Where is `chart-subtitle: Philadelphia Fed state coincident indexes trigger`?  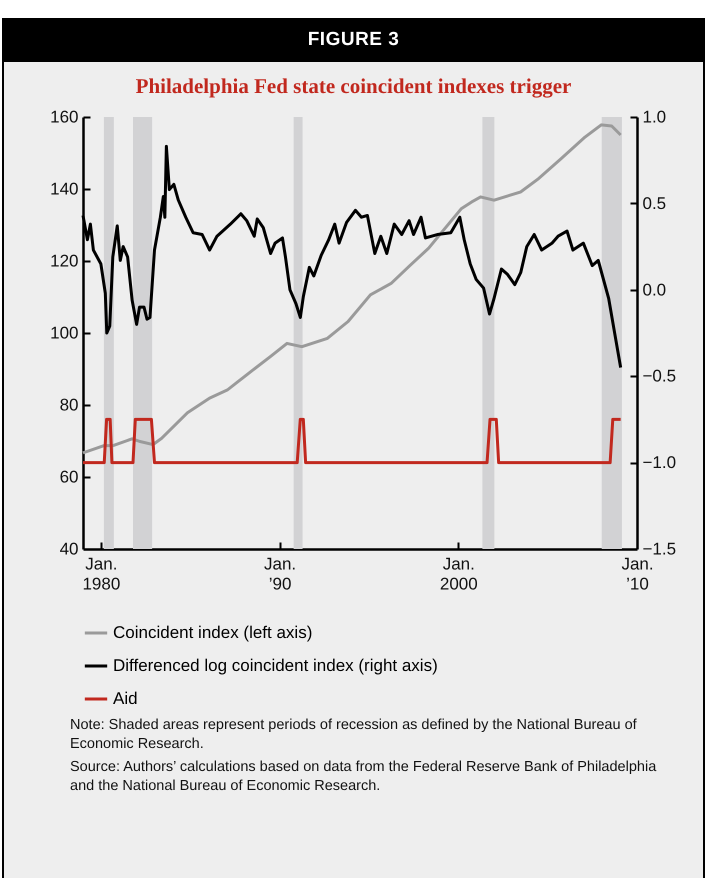 chart-subtitle: Philadelphia Fed state coincident indexes trigger is located at coordinates (353, 86).